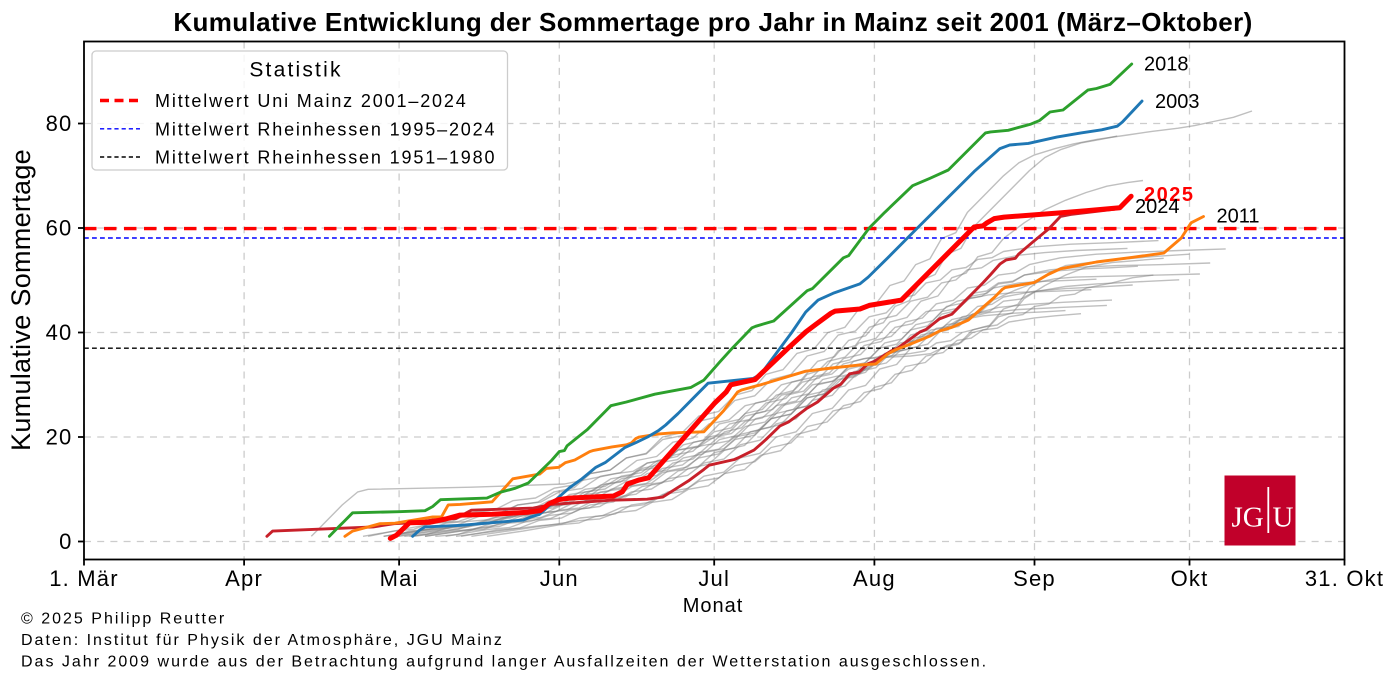 This screenshot has height=700, width=1400. I want to click on svg-text: 1. Mär, so click(84, 578).